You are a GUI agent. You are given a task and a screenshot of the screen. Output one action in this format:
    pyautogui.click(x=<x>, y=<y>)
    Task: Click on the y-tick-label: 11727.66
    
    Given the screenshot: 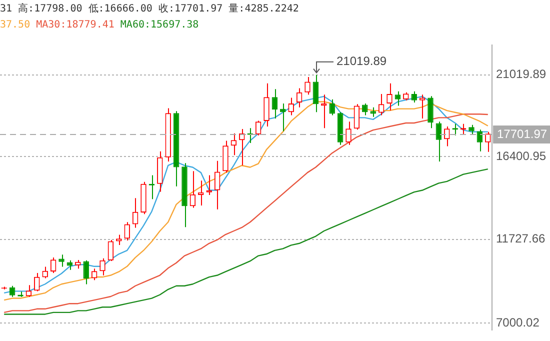 What is the action you would take?
    pyautogui.click(x=521, y=239)
    